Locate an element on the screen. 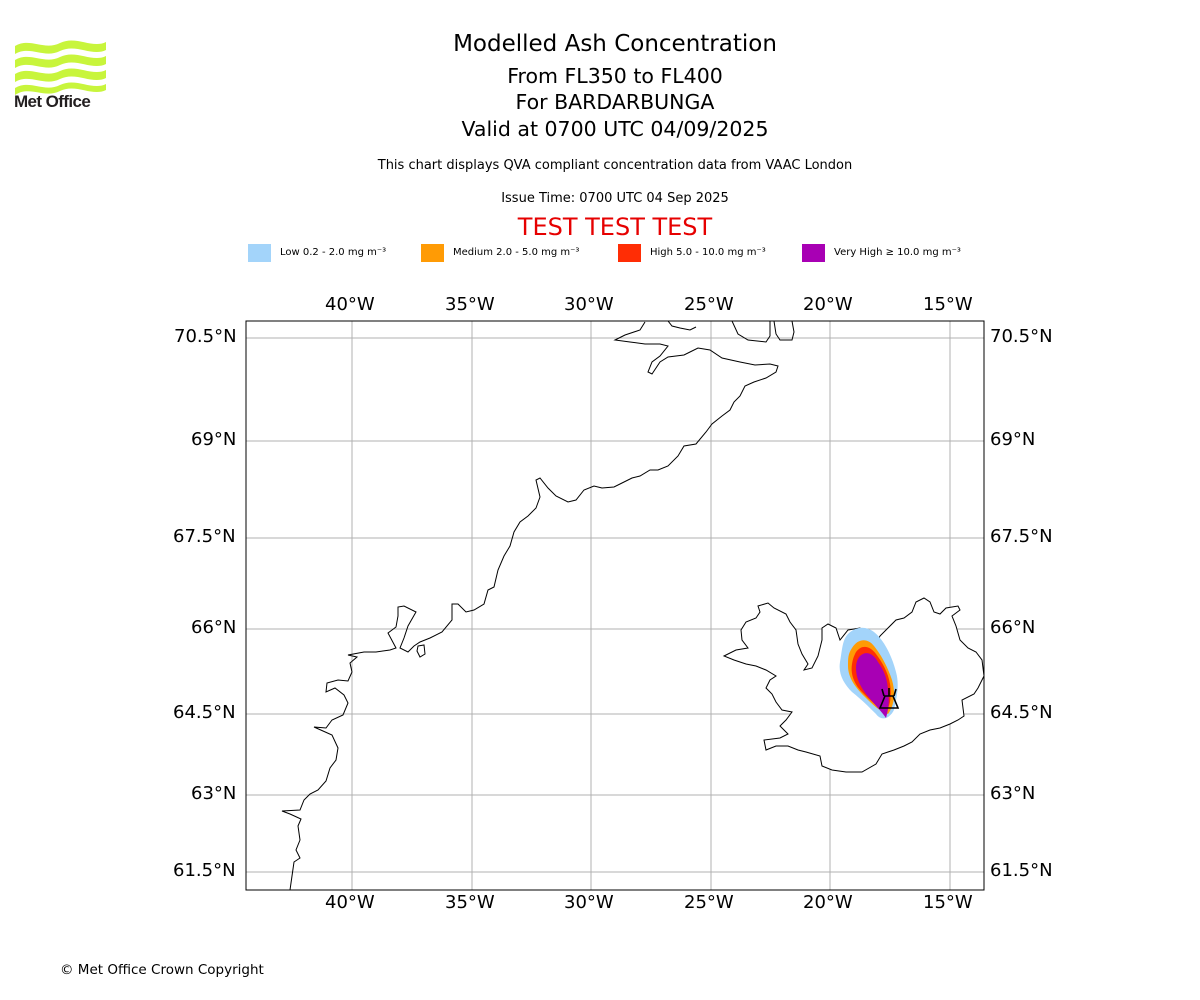 Image resolution: width=1200 pixels, height=1000 pixels. legend-label-low: Low 0.2 - 2.0 mg m⁻³ is located at coordinates (333, 252).